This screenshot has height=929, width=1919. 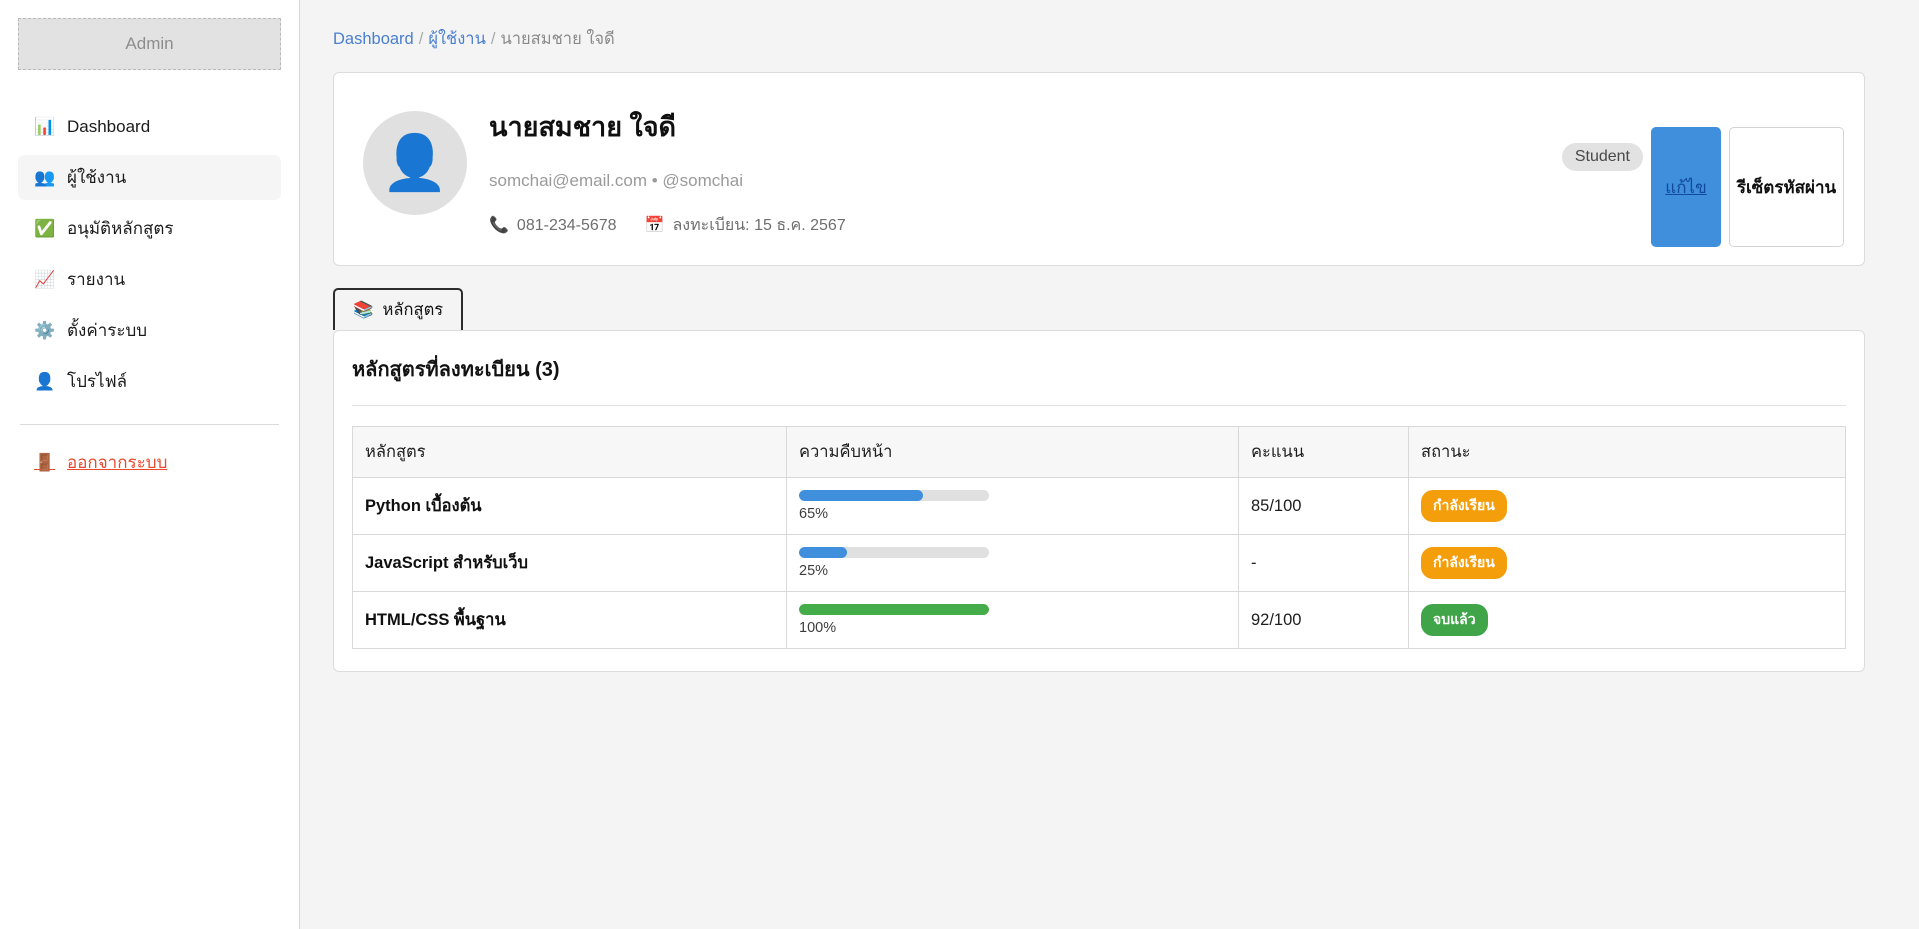 I want to click on table-row: Python เบื้องต้น 65% 85/100 กำลังเรียน, so click(x=1099, y=506).